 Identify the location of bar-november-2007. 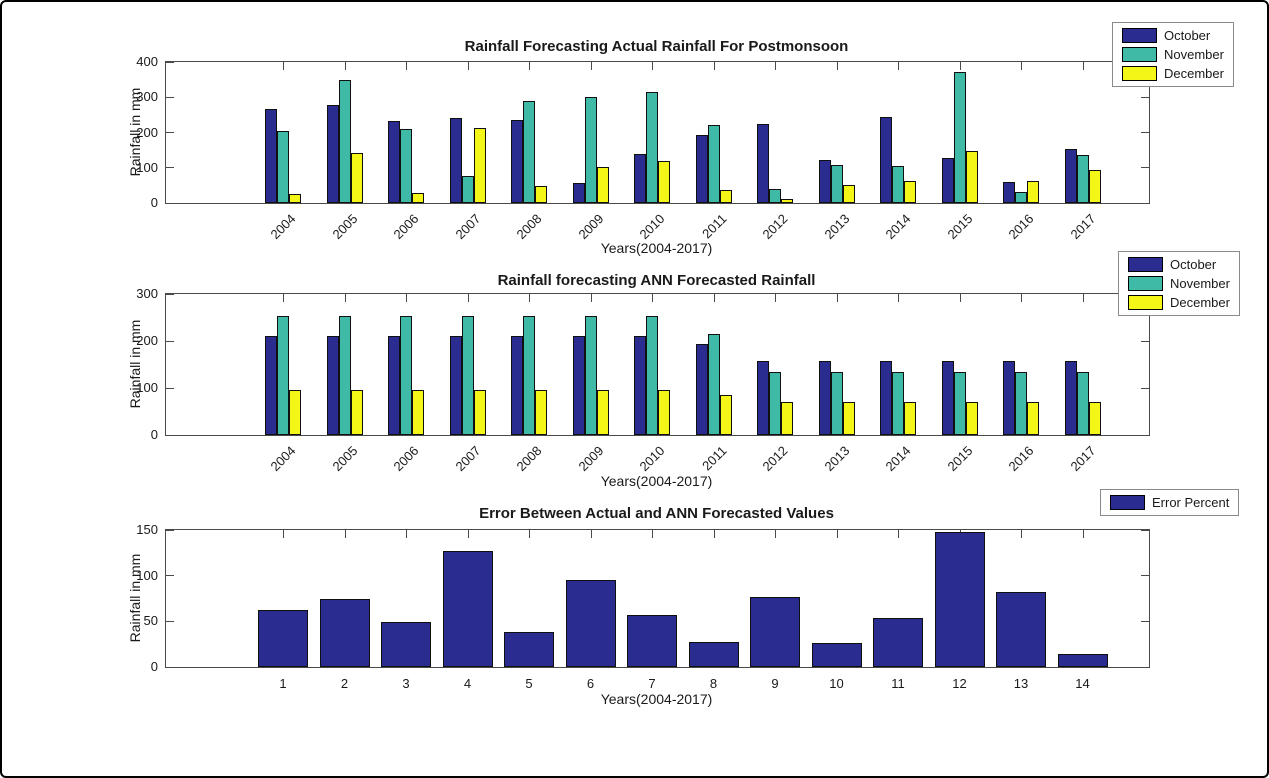
(467, 375).